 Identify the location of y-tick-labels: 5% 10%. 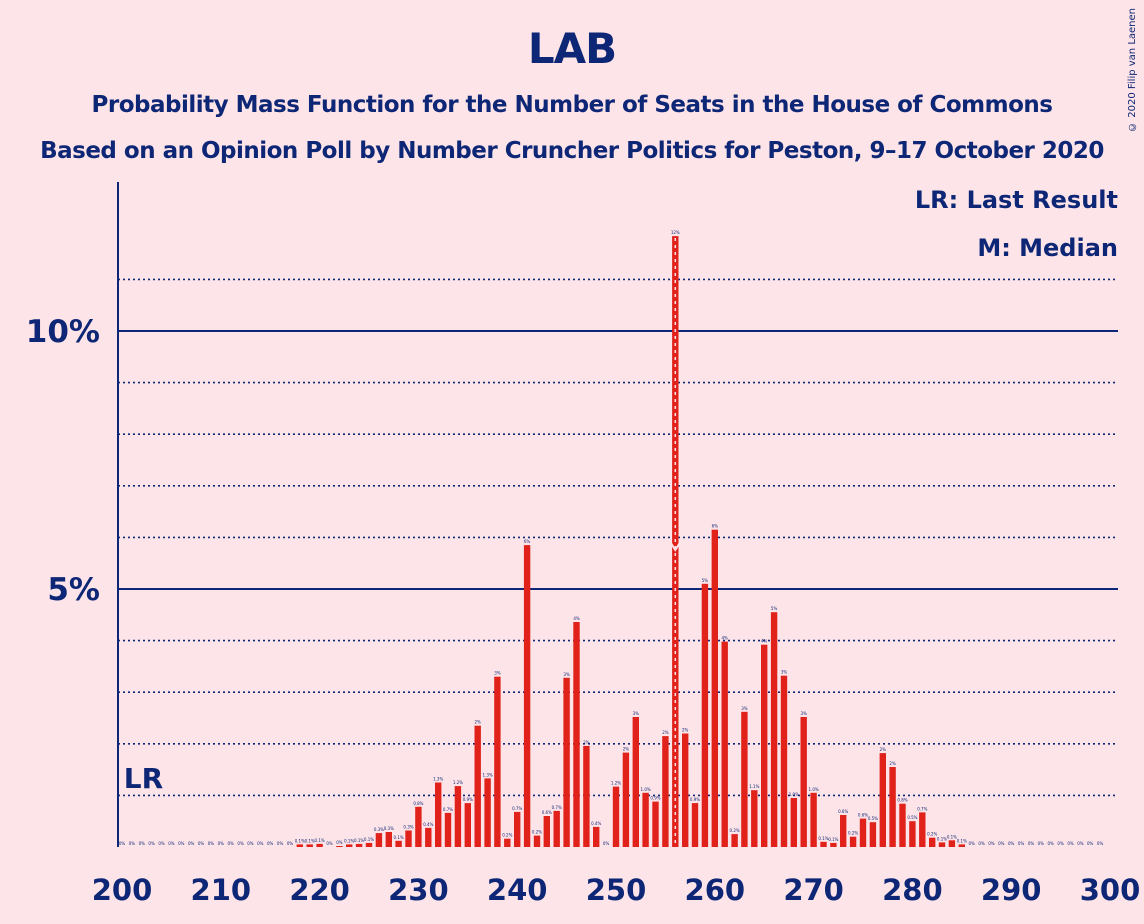
(63, 461).